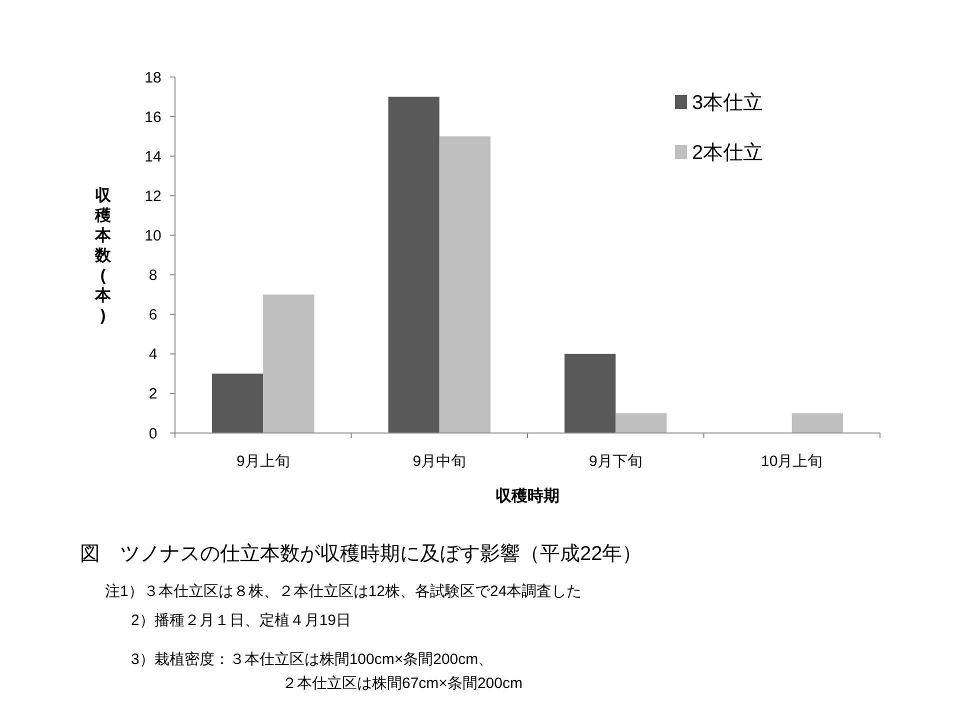 This screenshot has width=960, height=720. What do you see at coordinates (312, 659) in the screenshot?
I see `text: 3）栽植密度：３本仕立区は株間100cm×条間200cm、` at bounding box center [312, 659].